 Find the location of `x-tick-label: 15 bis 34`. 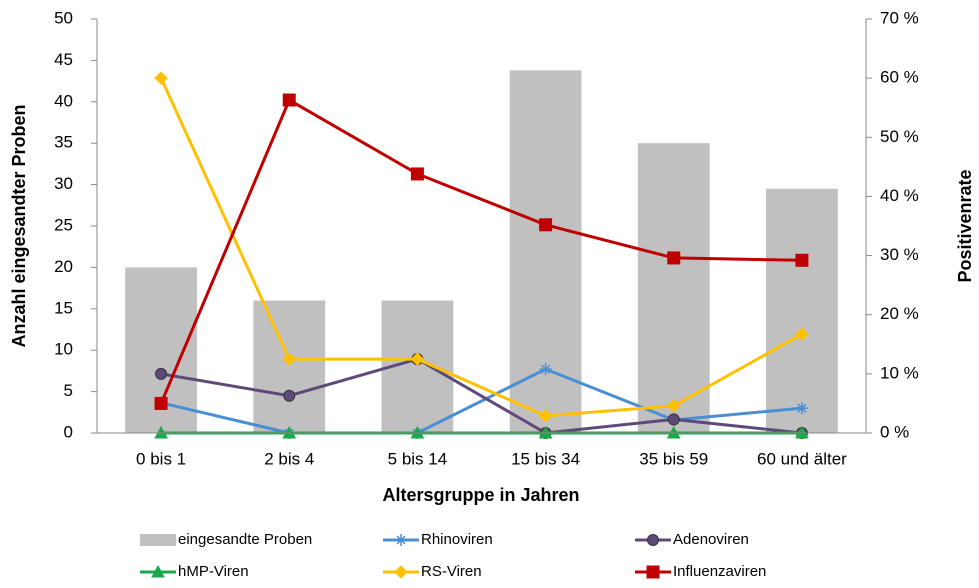

x-tick-label: 15 bis 34 is located at coordinates (545, 458).